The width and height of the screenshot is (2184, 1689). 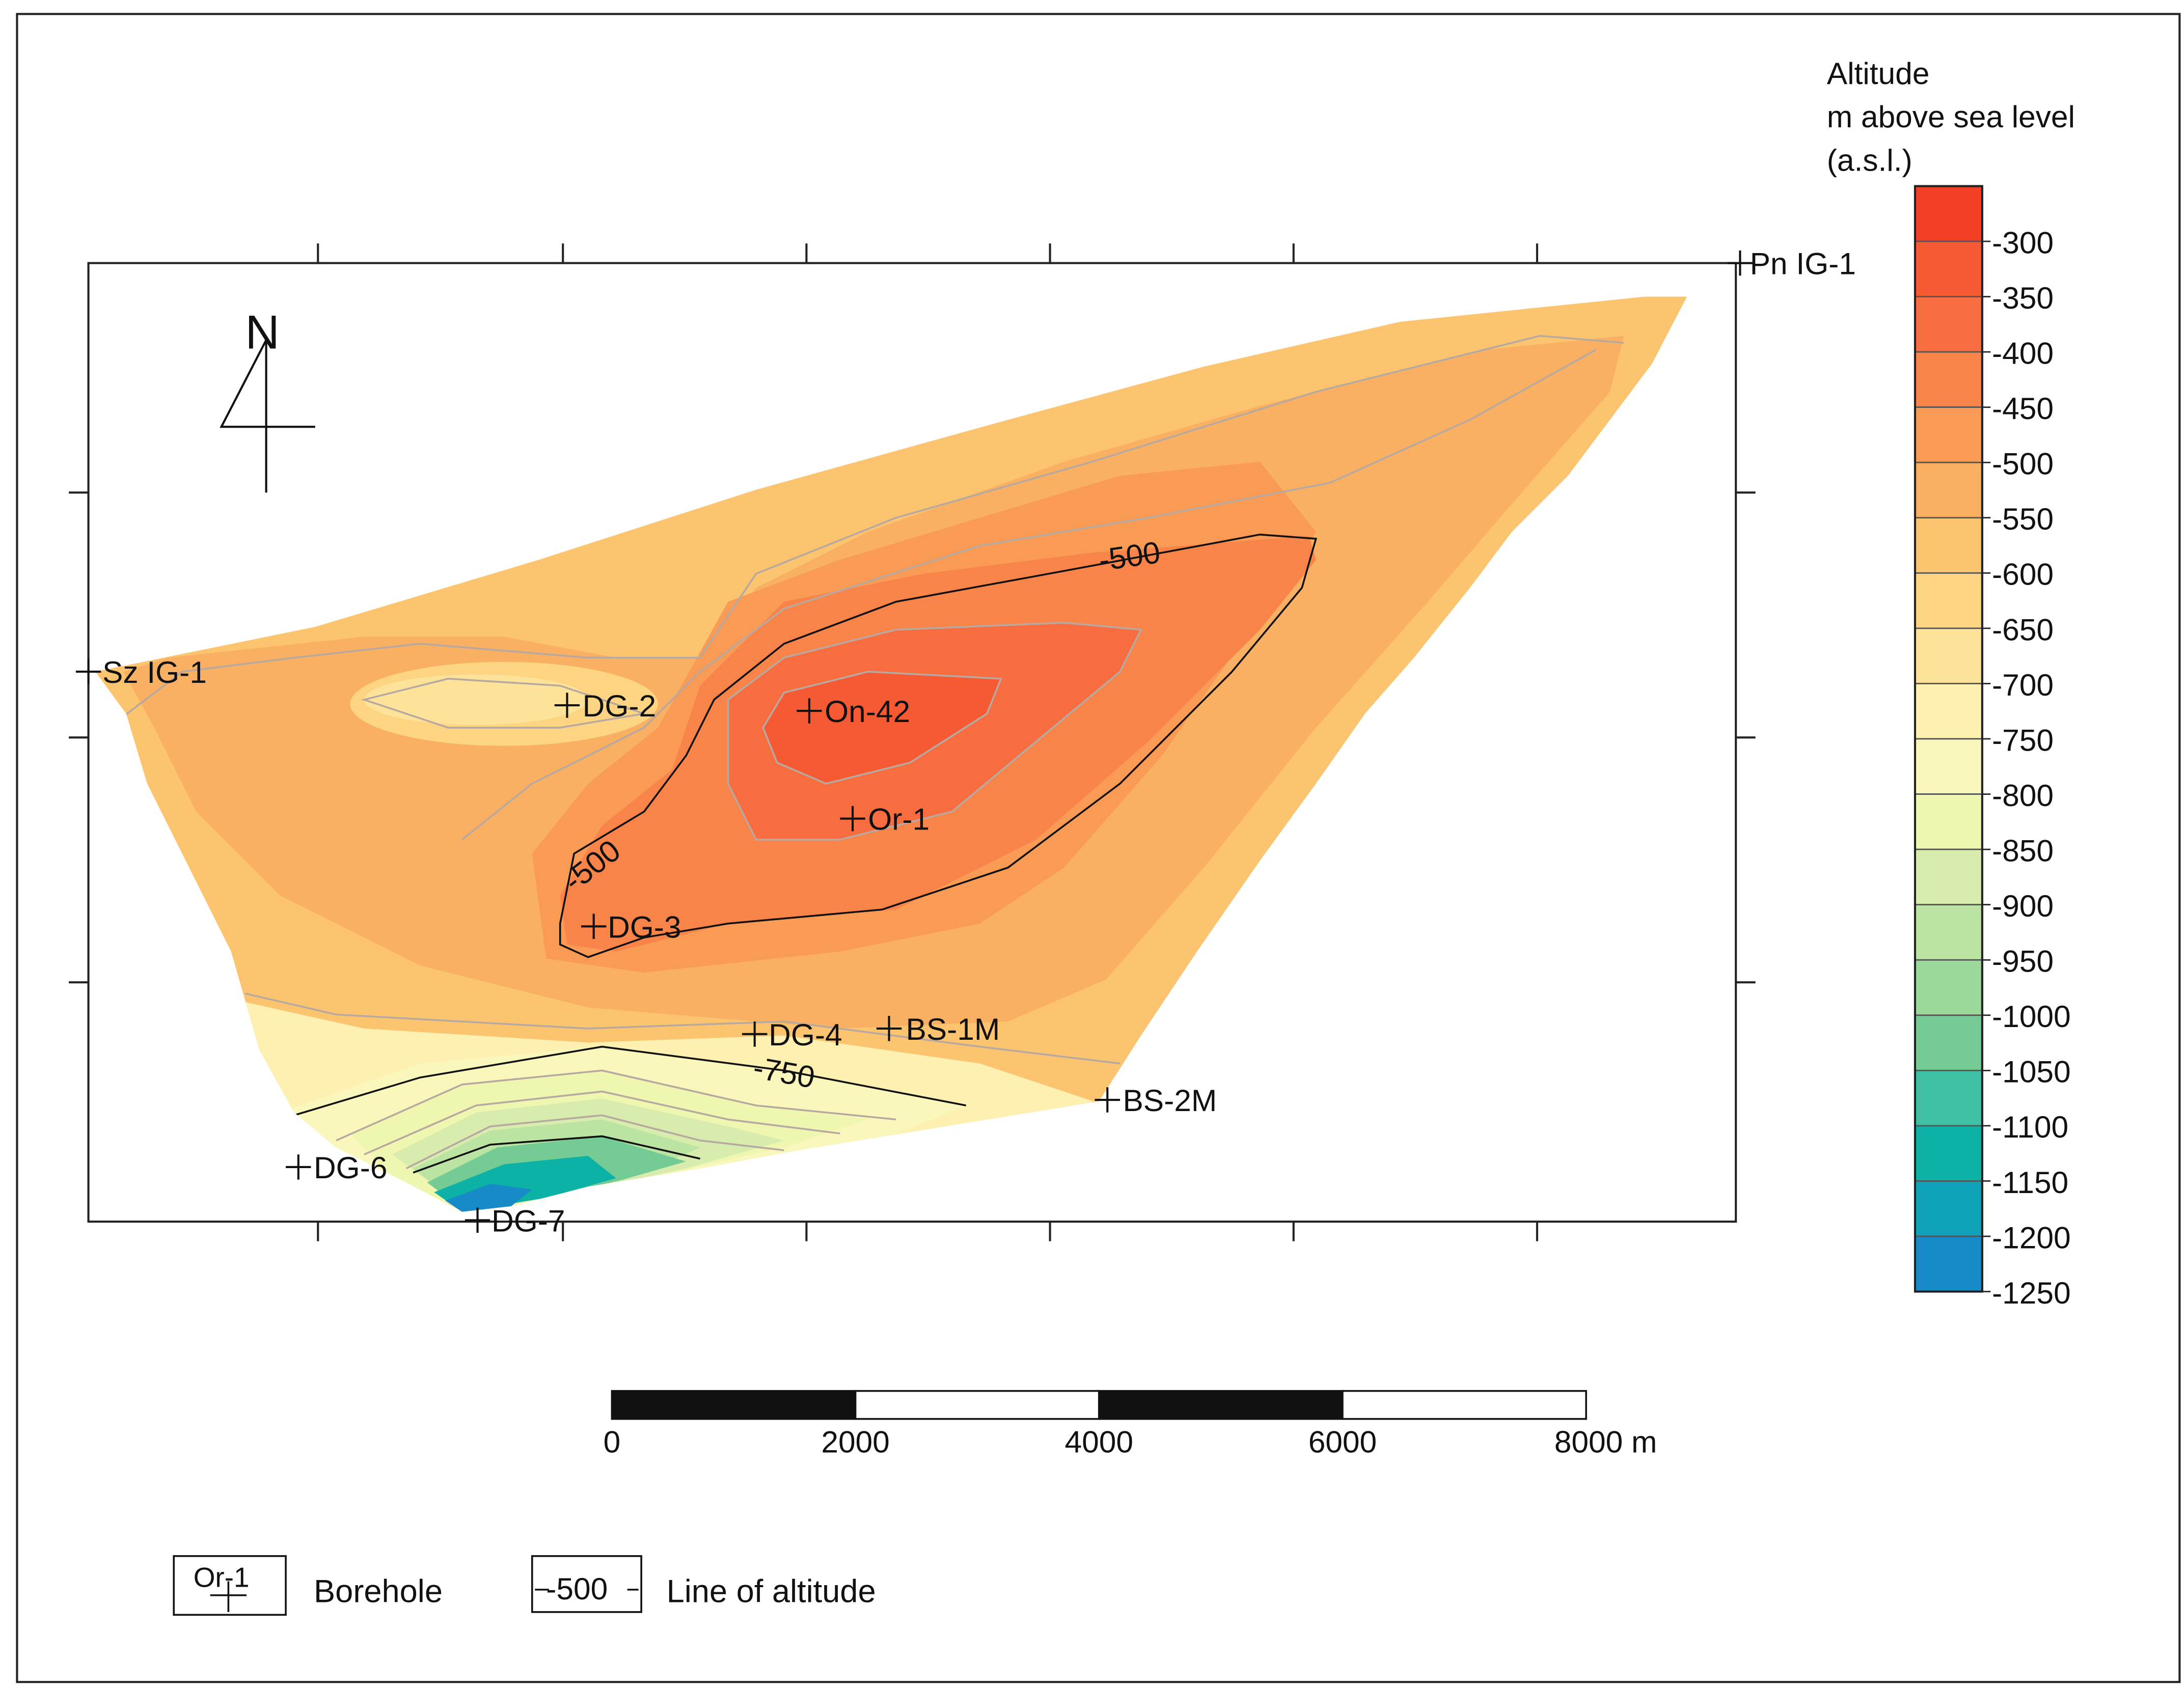 I want to click on borehole-label: BS-2M, so click(x=1170, y=1100).